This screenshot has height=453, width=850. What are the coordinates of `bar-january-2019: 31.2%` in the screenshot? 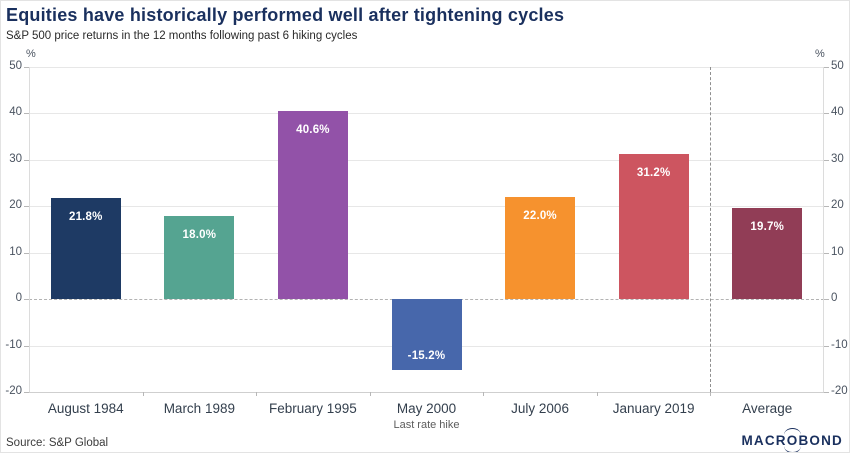 It's located at (653, 227).